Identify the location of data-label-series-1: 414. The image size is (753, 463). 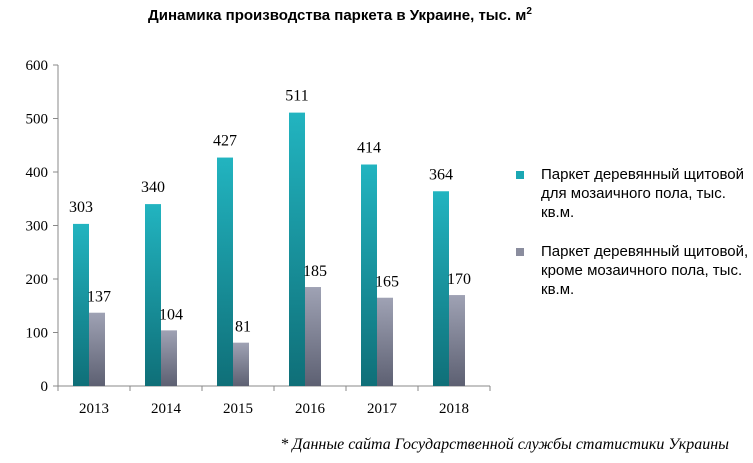
(369, 148).